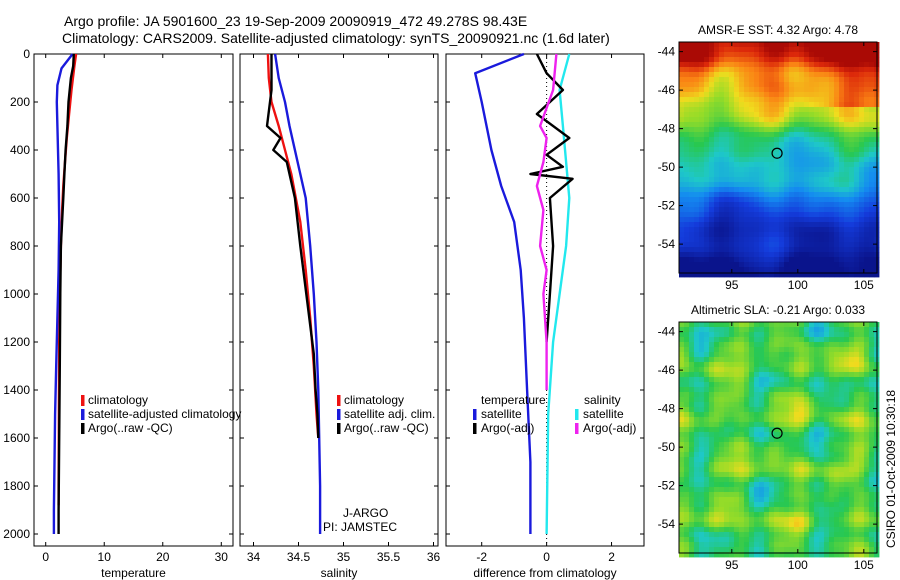 The image size is (900, 580). What do you see at coordinates (544, 573) in the screenshot?
I see `difference-profile-xlabel: difference from climatology` at bounding box center [544, 573].